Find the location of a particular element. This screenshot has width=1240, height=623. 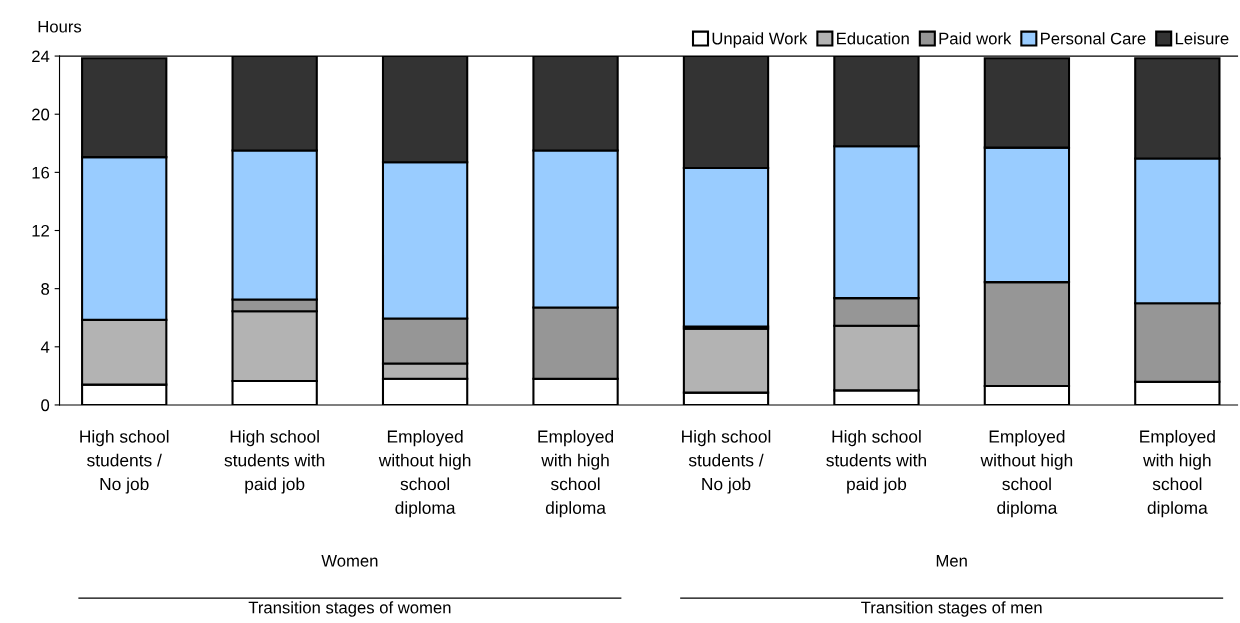

y-tick-label: 0 is located at coordinates (45, 405).